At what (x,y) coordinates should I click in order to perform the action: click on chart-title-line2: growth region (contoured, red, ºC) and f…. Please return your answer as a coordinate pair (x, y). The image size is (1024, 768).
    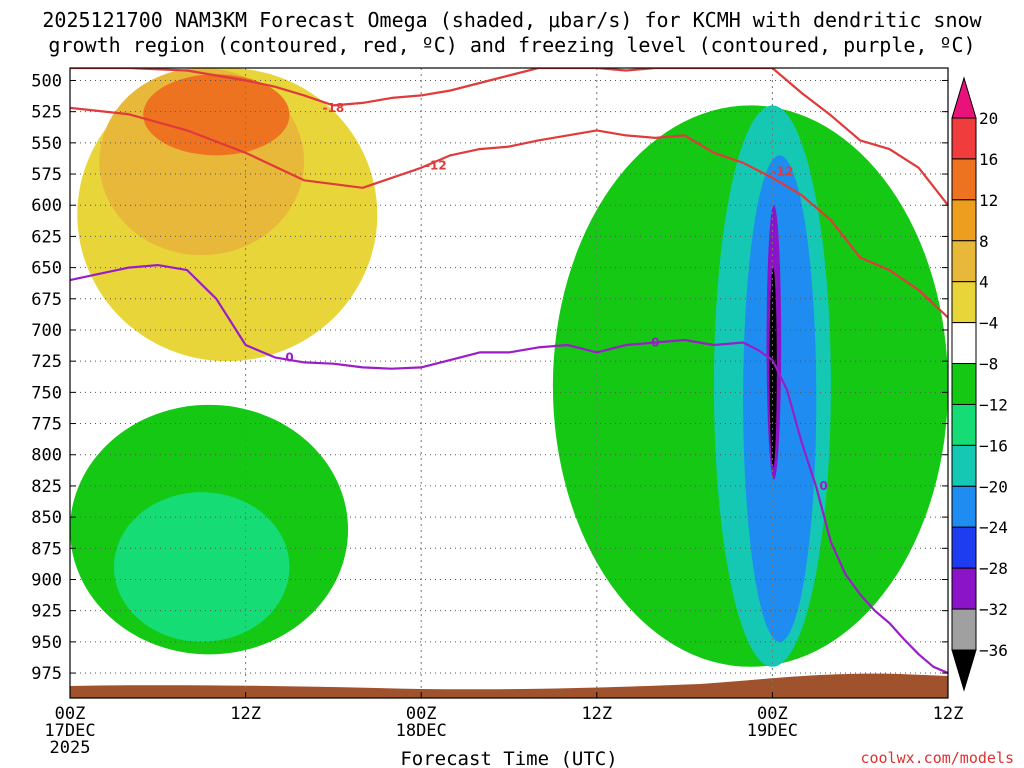
    Looking at the image, I should click on (511, 45).